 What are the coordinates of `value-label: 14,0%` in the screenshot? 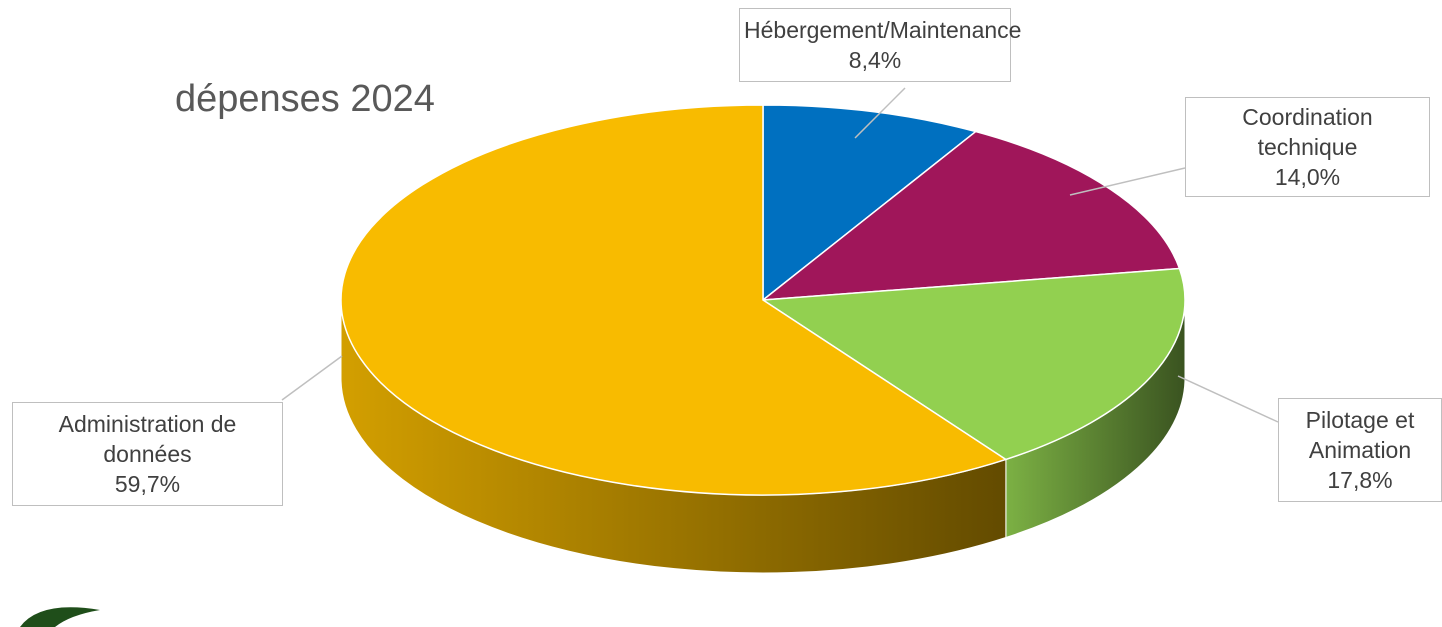 It's located at (1307, 177).